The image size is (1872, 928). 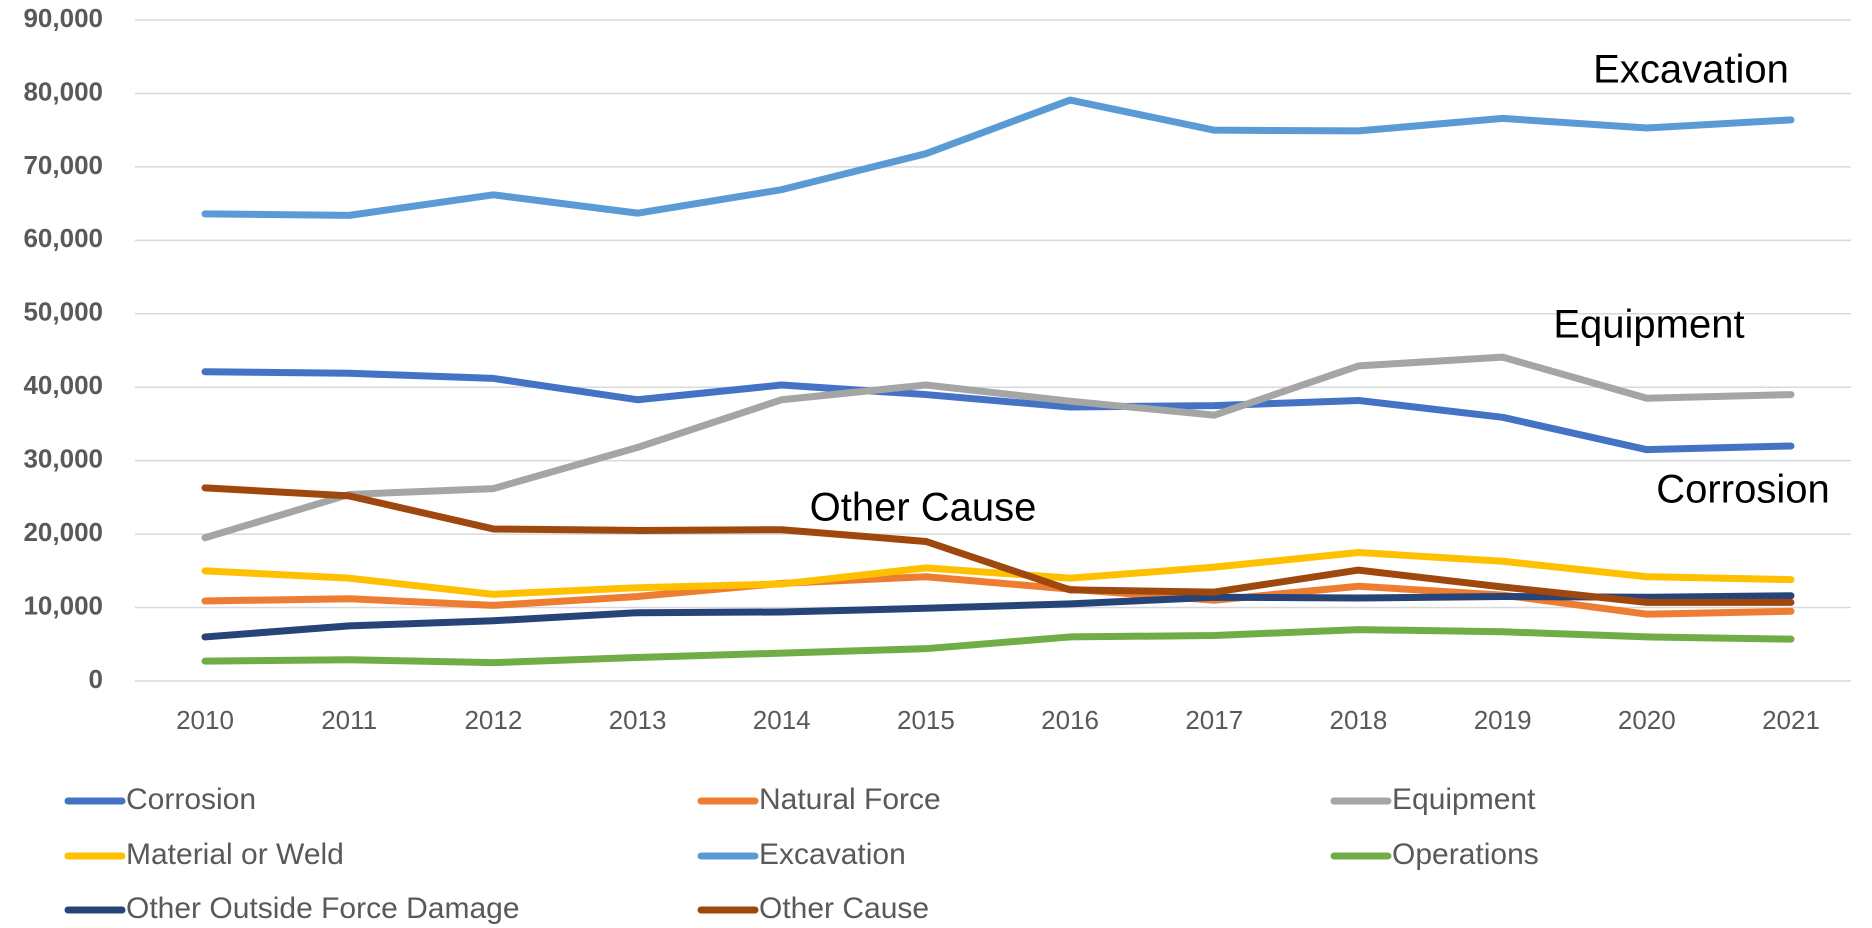 What do you see at coordinates (1648, 325) in the screenshot?
I see `annotation: Equipment` at bounding box center [1648, 325].